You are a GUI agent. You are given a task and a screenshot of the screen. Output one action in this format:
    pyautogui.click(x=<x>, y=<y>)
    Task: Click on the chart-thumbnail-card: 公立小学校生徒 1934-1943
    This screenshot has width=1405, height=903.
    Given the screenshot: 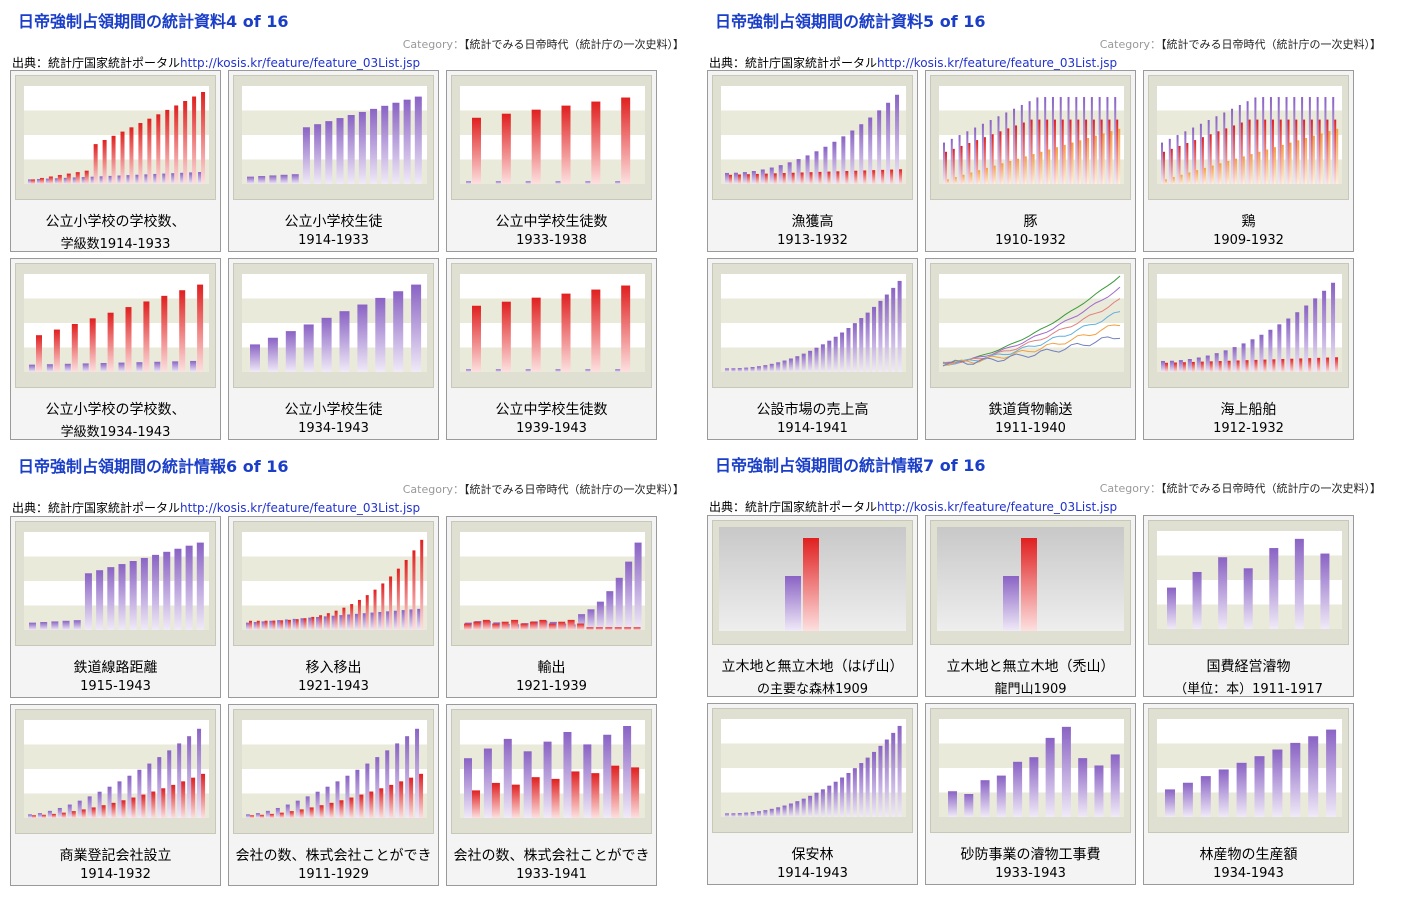 What is the action you would take?
    pyautogui.click(x=333, y=349)
    